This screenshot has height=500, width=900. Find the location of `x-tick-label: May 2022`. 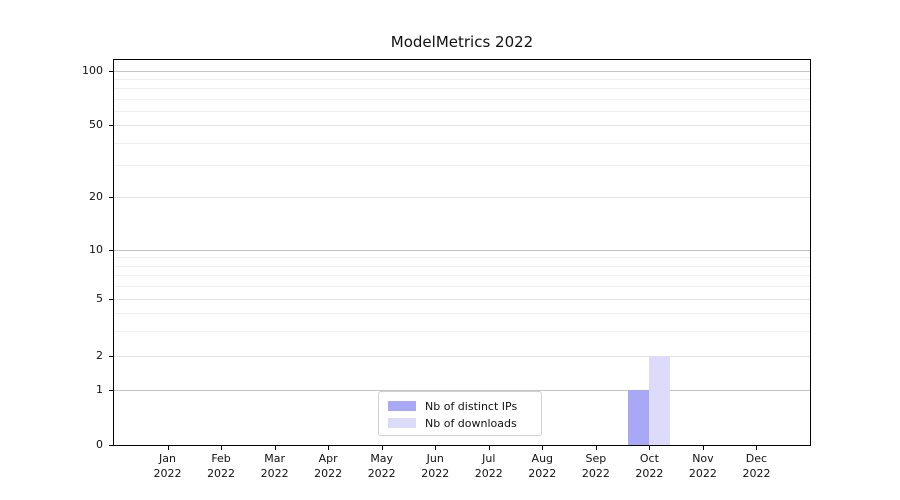

x-tick-label: May 2022 is located at coordinates (381, 466).